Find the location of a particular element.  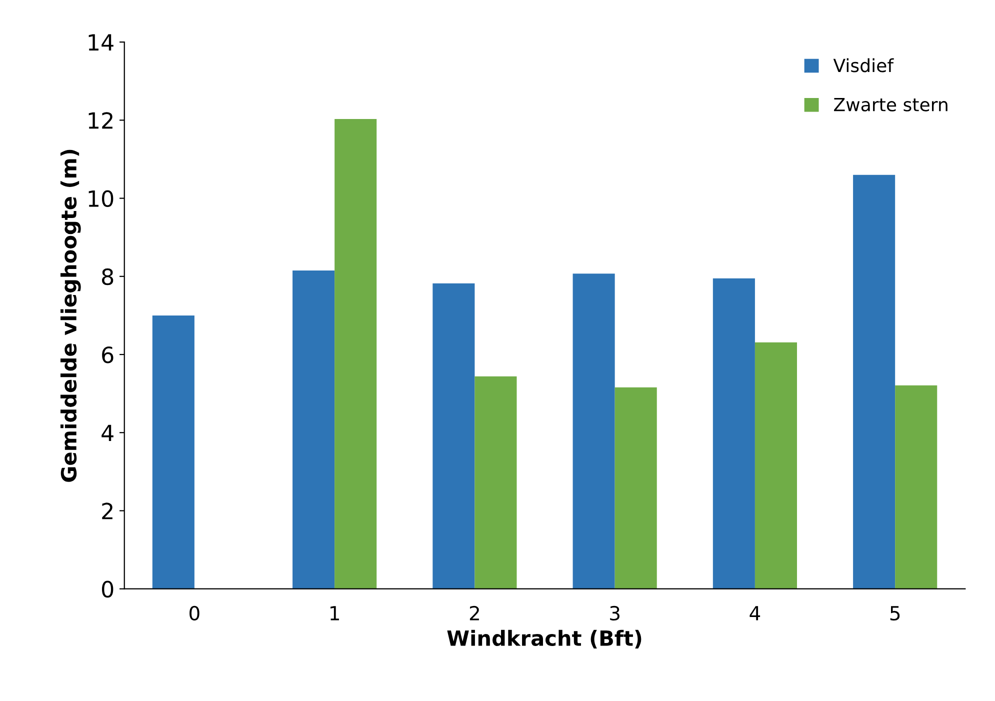

y-tick-label: 8 is located at coordinates (108, 277).